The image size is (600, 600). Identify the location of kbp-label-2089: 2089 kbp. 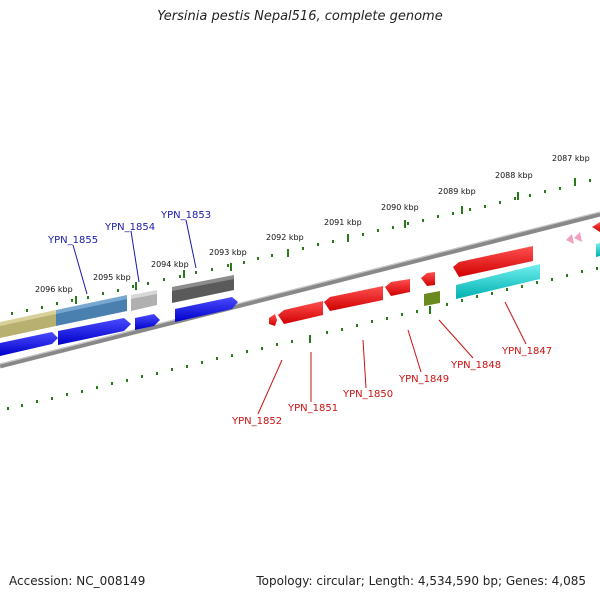
(457, 191).